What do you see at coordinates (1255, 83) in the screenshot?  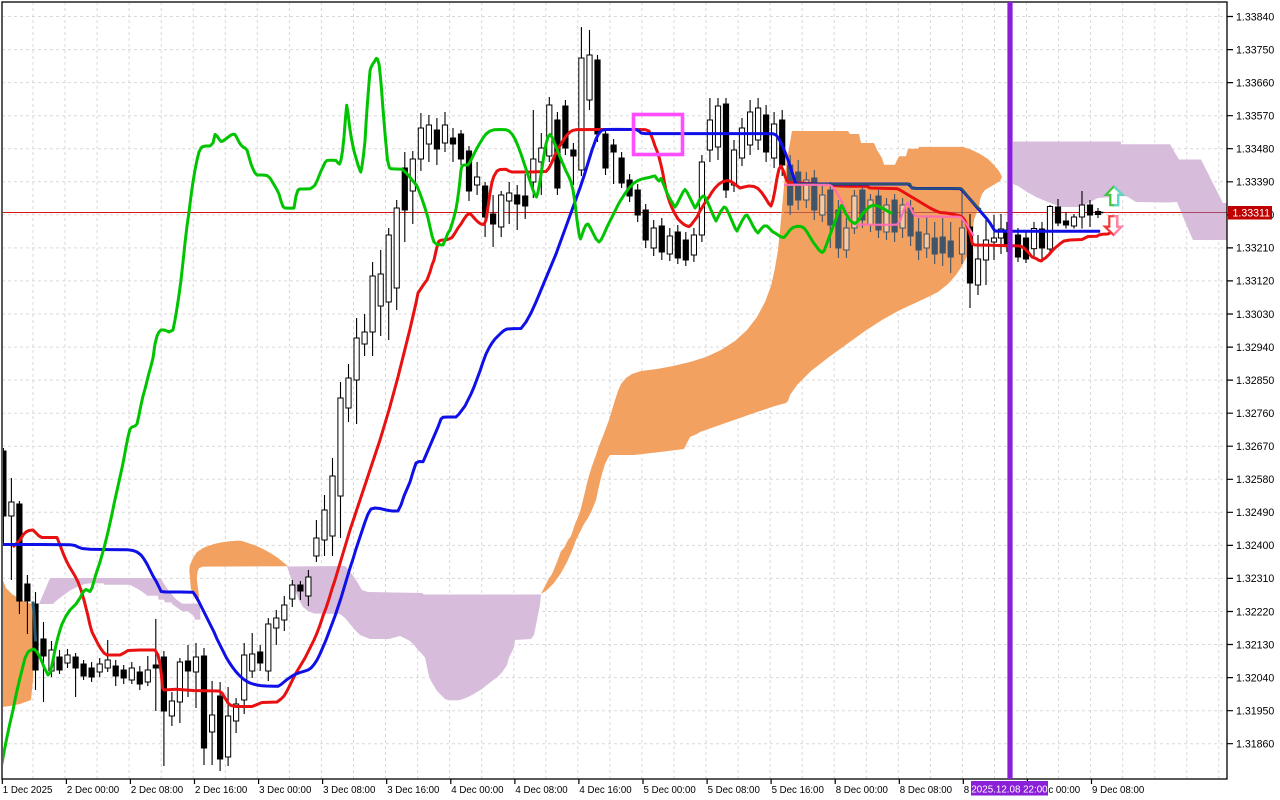 I see `svg-text: 1.33660` at bounding box center [1255, 83].